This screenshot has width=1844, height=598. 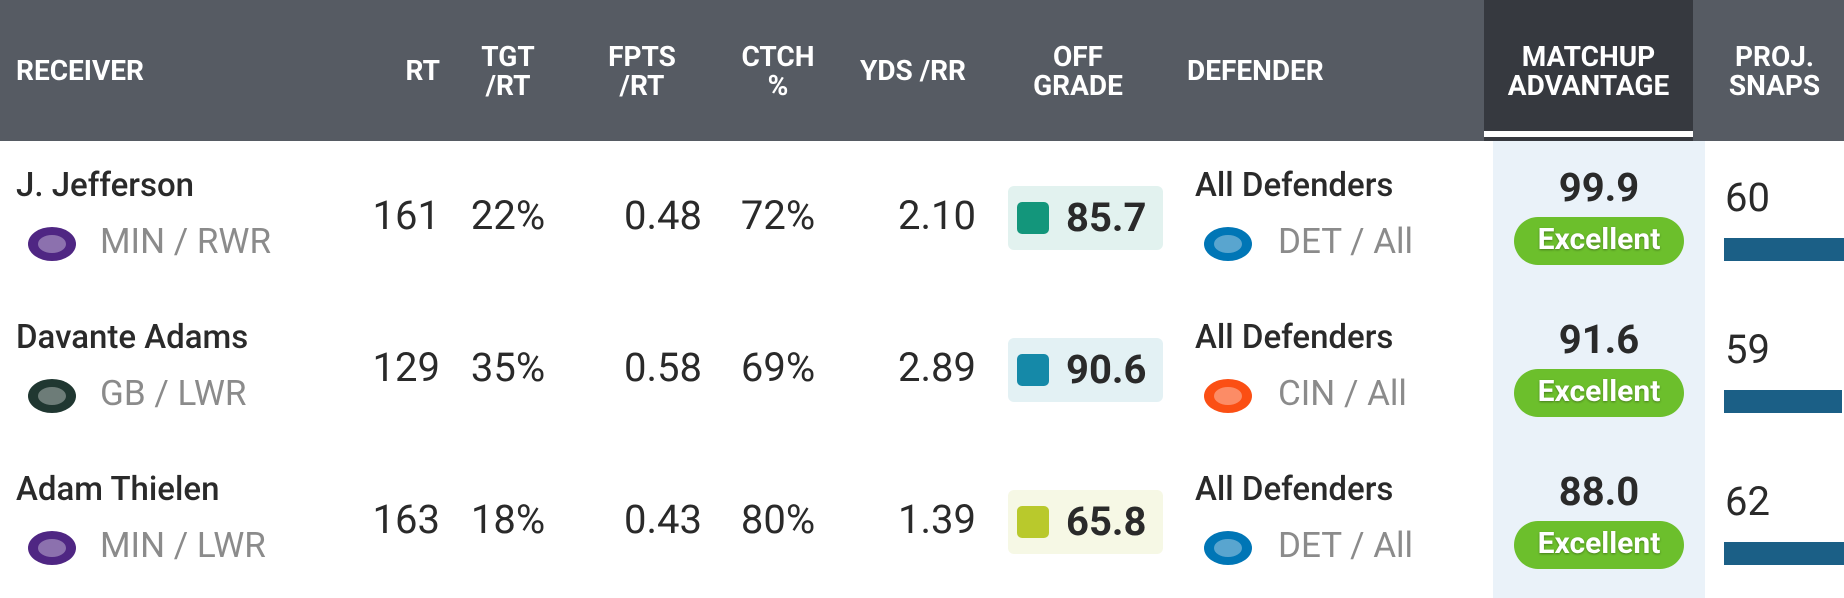 I want to click on stat-value: 163, so click(x=406, y=519).